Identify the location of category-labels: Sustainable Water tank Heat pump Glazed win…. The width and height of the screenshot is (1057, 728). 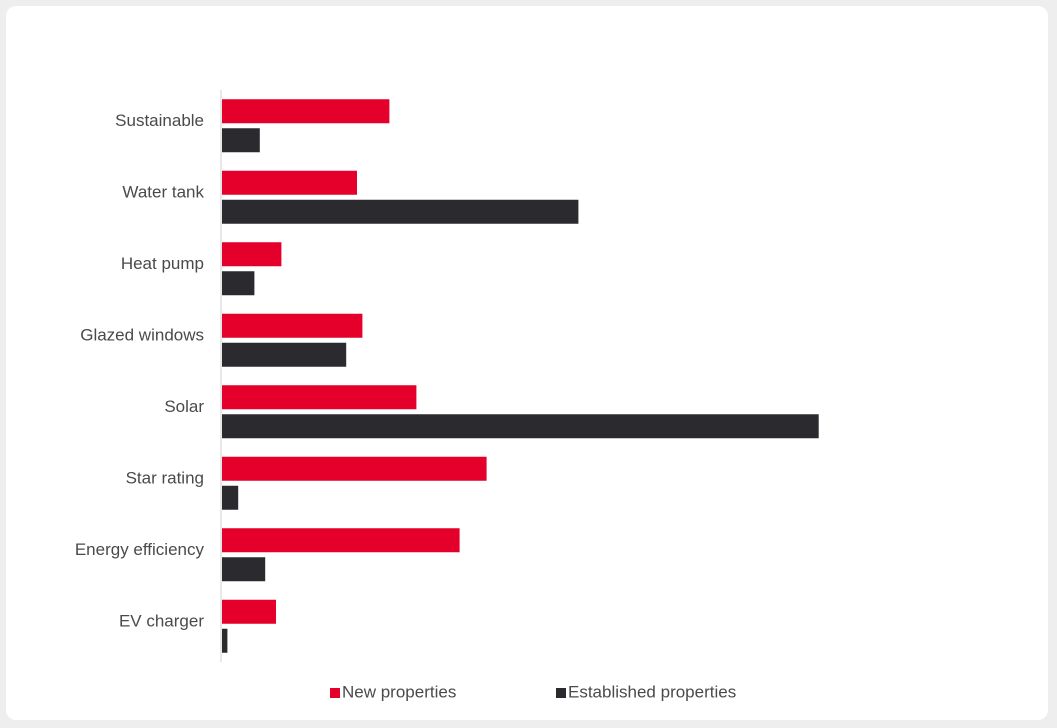
(140, 371).